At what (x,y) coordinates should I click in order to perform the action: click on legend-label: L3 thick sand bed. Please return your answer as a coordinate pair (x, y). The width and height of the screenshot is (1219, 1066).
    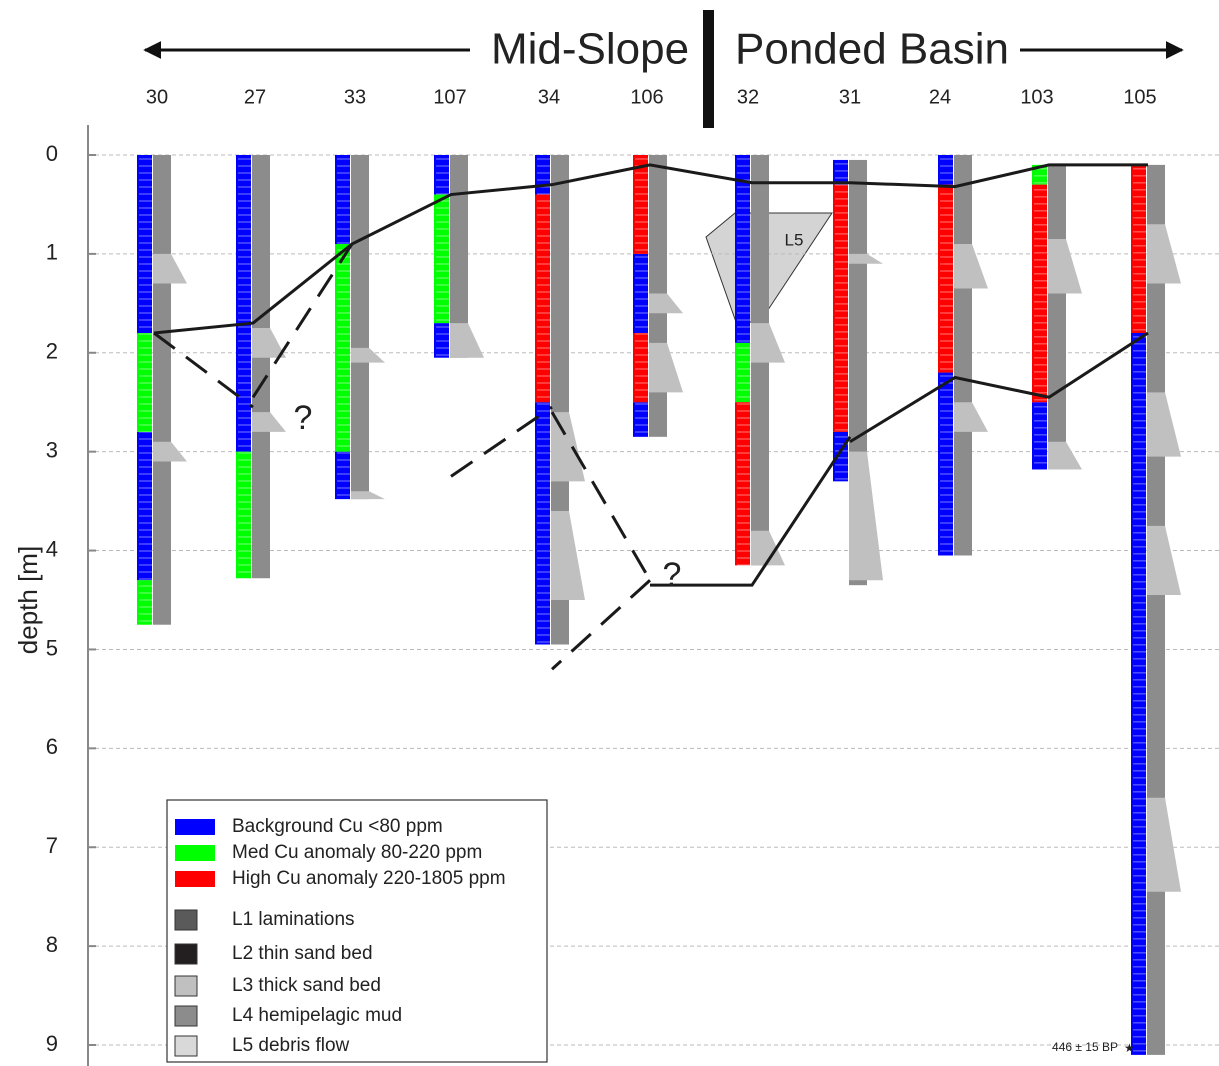
    Looking at the image, I should click on (306, 985).